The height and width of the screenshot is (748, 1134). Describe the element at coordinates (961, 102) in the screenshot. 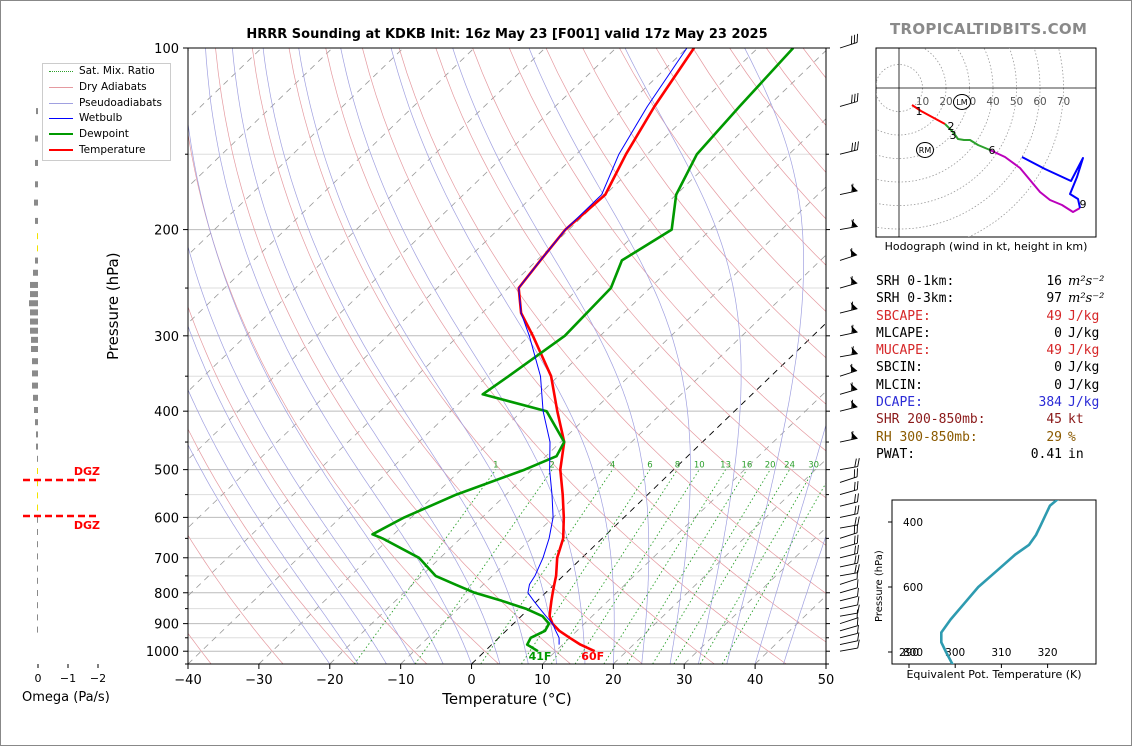

I see `storm-motion-label: LM` at that location.